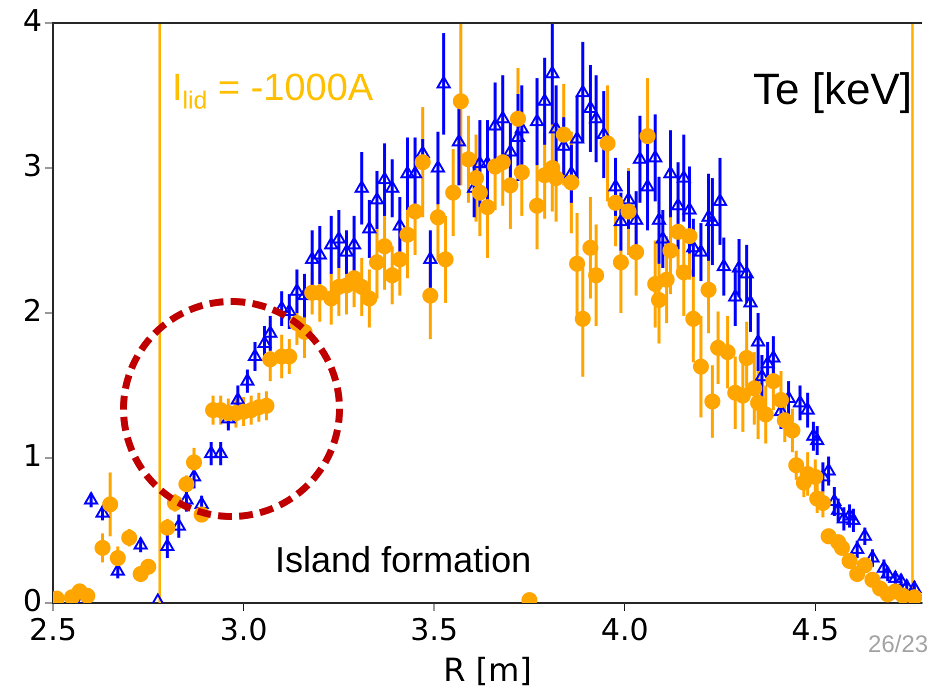 Image resolution: width=931 pixels, height=692 pixels. Describe the element at coordinates (487, 670) in the screenshot. I see `x-axis-title: R [m]` at that location.